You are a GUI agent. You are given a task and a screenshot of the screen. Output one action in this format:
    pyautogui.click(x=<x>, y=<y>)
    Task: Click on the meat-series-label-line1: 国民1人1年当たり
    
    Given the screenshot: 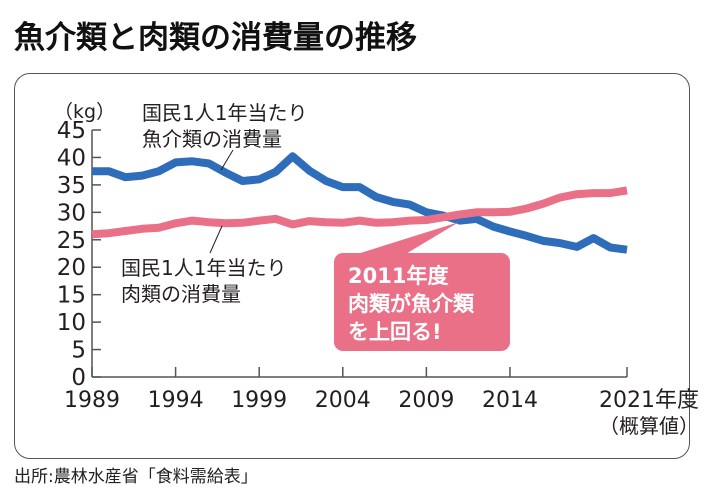 What is the action you would take?
    pyautogui.click(x=203, y=268)
    